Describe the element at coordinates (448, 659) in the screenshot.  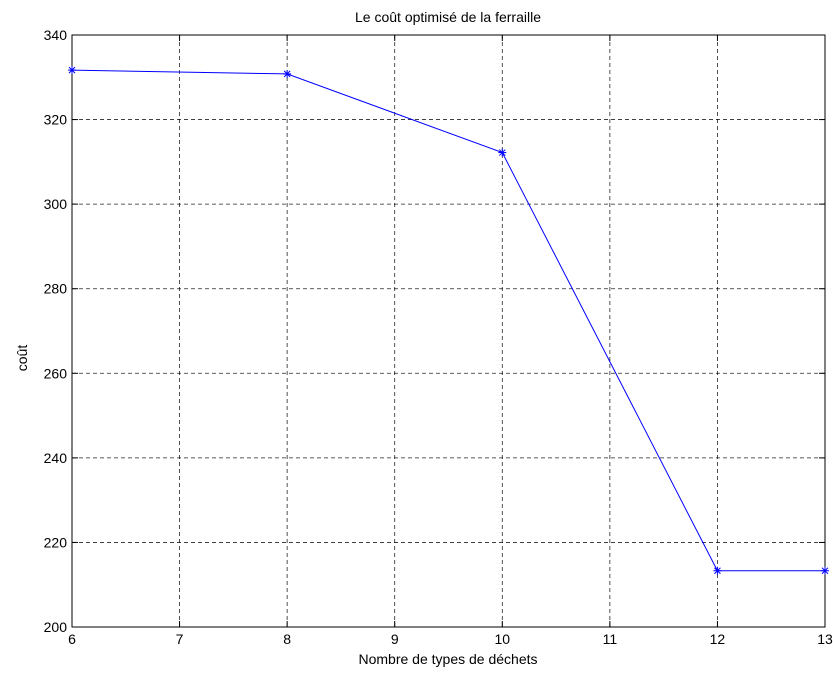
I see `x-axis-label: Nombre de types de déchets` at that location.